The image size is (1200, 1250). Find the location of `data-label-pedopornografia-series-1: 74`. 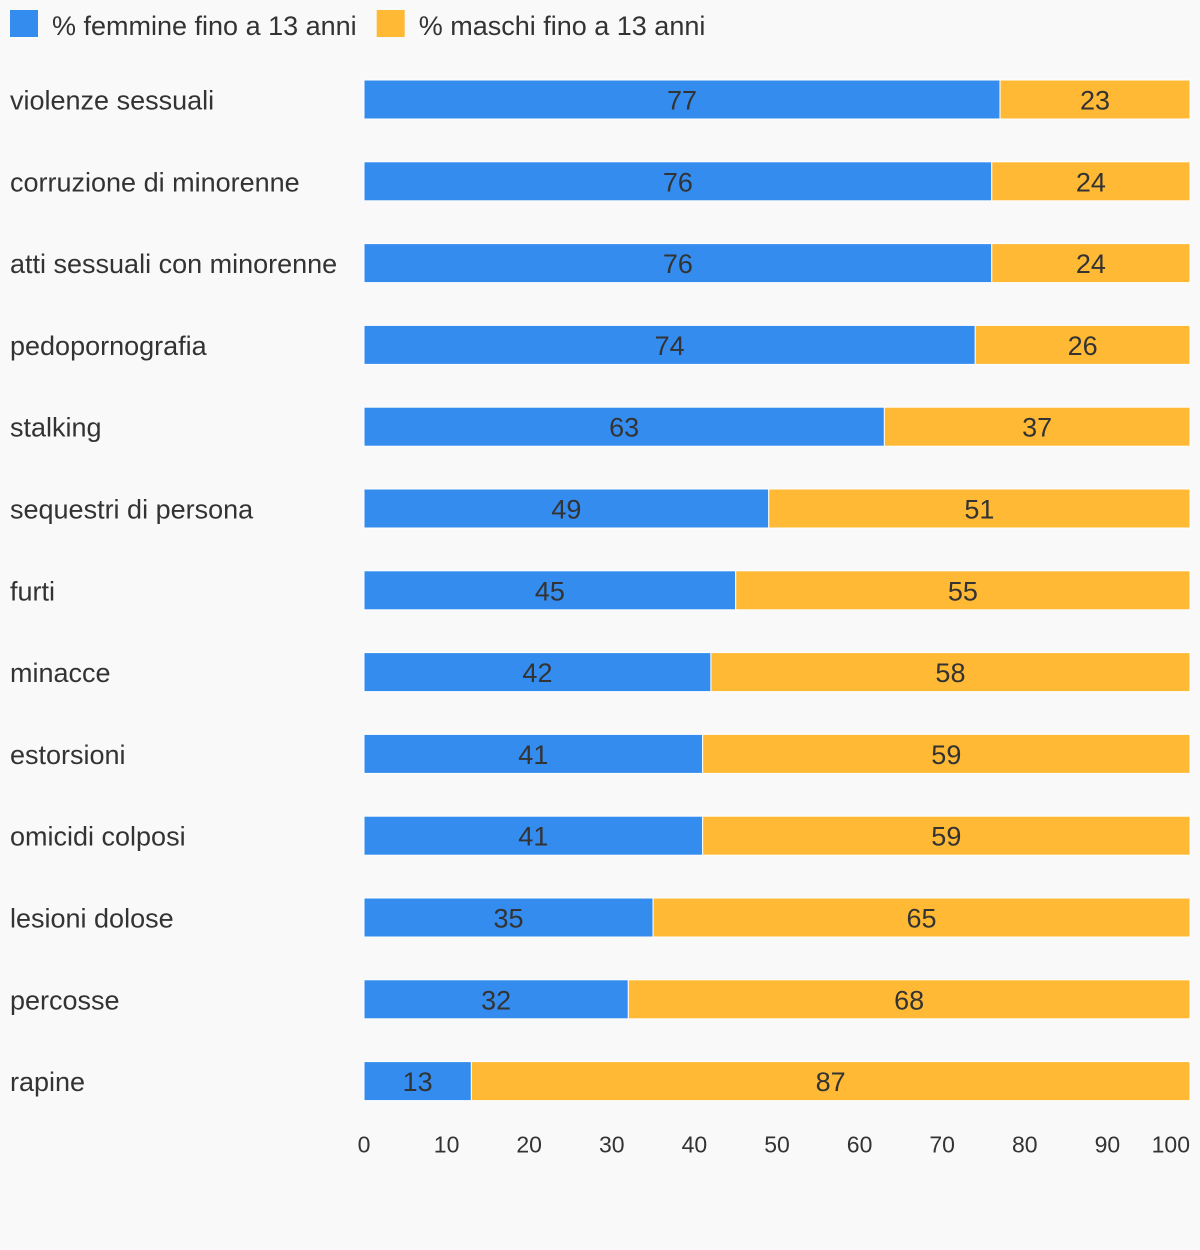

data-label-pedopornografia-series-1: 74 is located at coordinates (670, 346).